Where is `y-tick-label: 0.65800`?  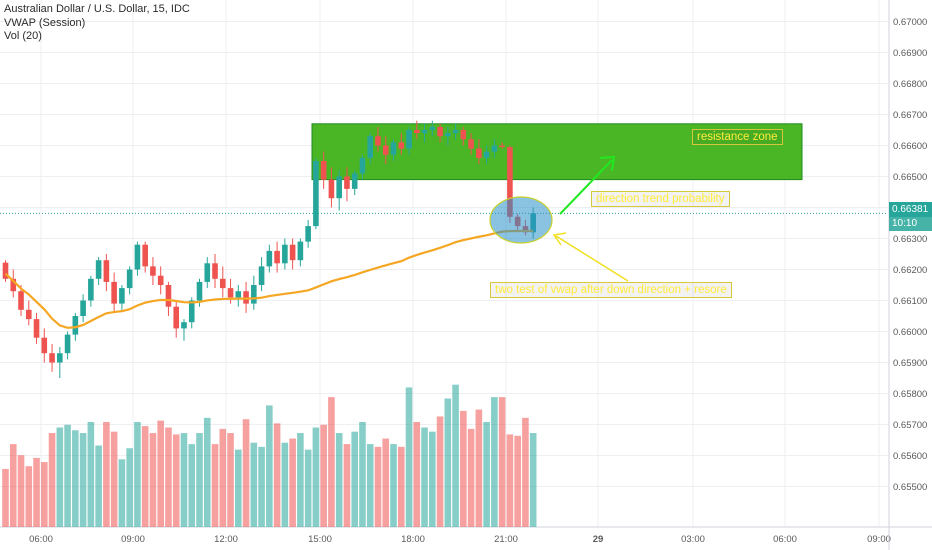 y-tick-label: 0.65800 is located at coordinates (910, 394).